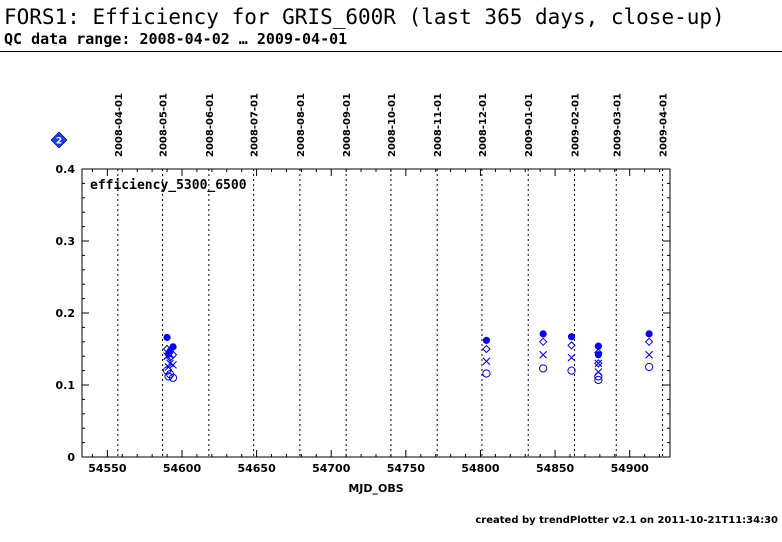 The height and width of the screenshot is (542, 782). I want to click on y-tick-label: 0.1, so click(66, 385).